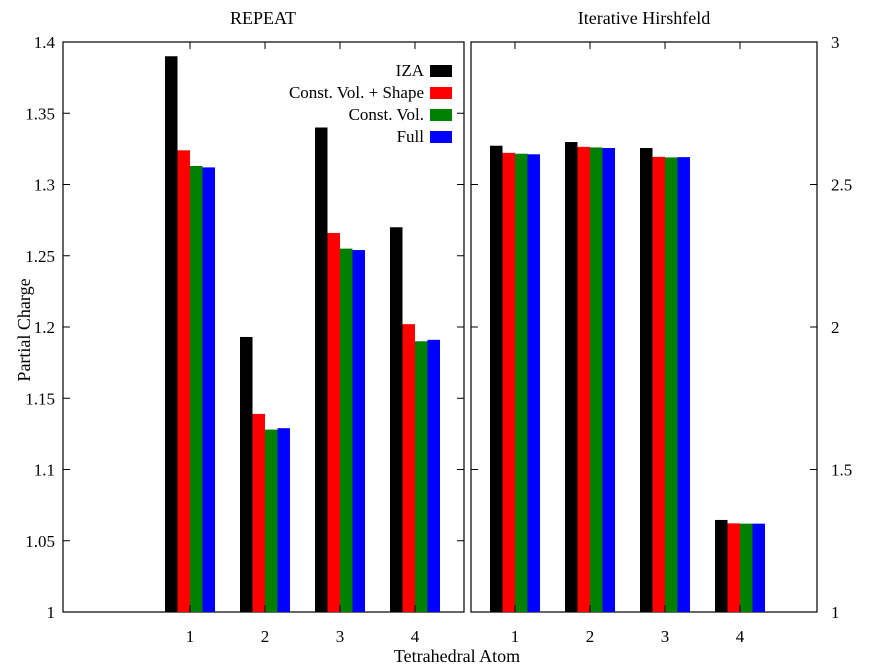 This screenshot has height=667, width=886. I want to click on bar-p2-const-vol--4, so click(746, 567).